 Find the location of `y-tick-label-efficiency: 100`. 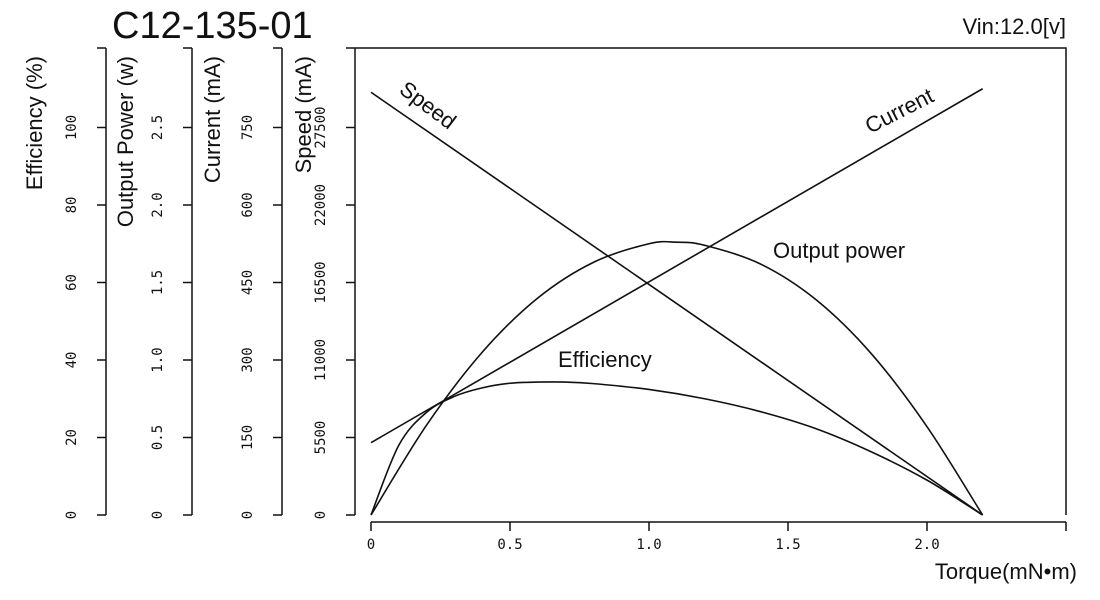

y-tick-label-efficiency: 100 is located at coordinates (72, 127).